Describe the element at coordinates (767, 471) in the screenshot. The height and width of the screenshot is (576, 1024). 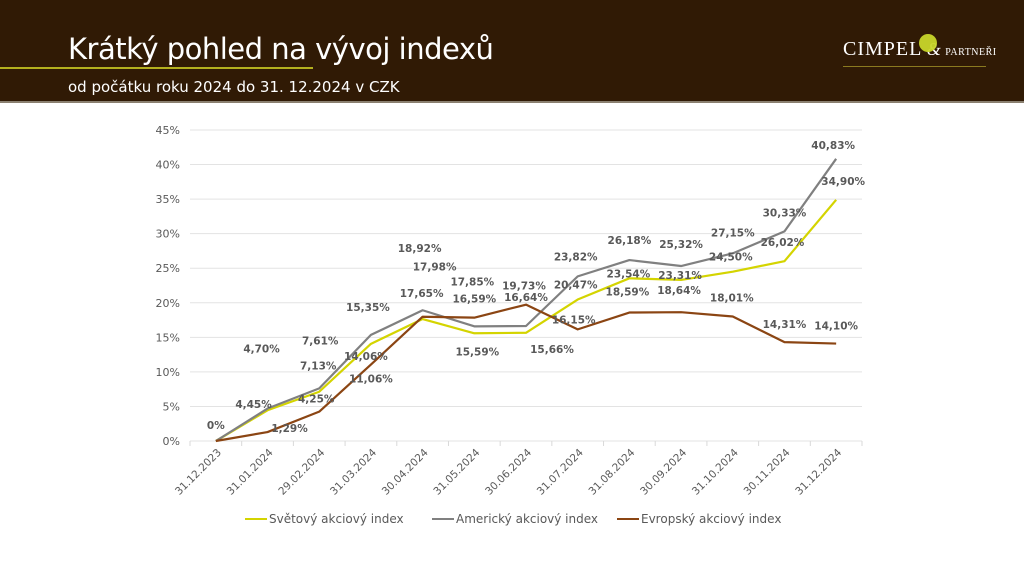
I see `x-tick-label: 30.11.2024` at that location.